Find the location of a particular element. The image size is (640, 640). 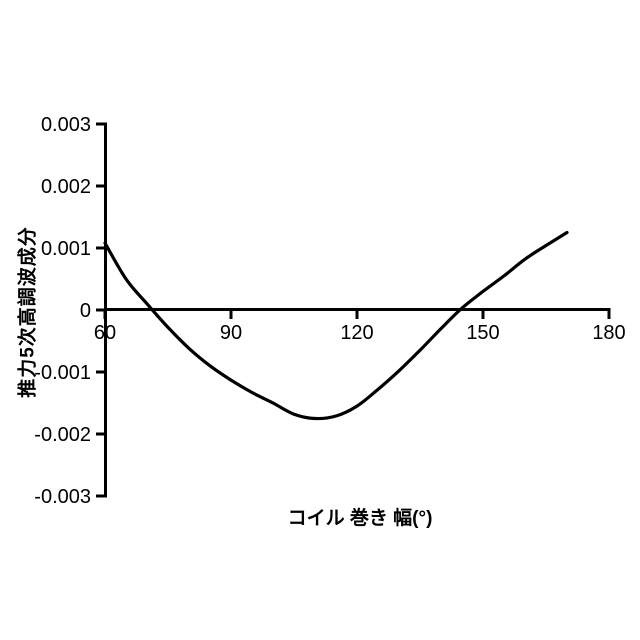

y-tick-label: -0.001 is located at coordinates (62, 373).